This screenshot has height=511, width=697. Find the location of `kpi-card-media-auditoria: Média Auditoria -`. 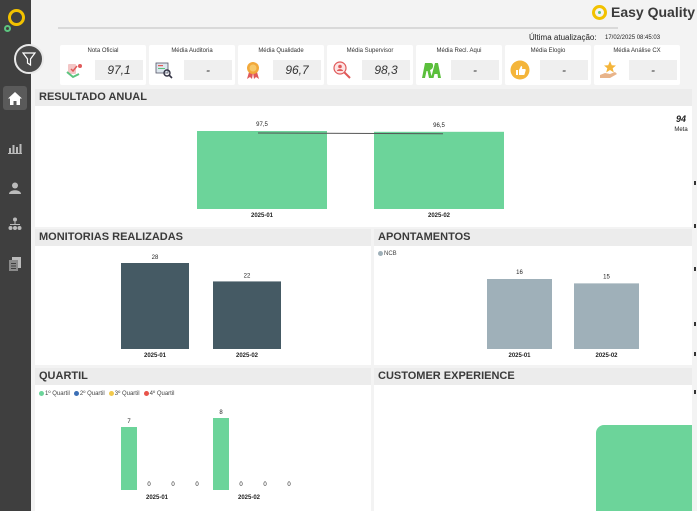

kpi-card-media-auditoria: Média Auditoria - is located at coordinates (192, 65).